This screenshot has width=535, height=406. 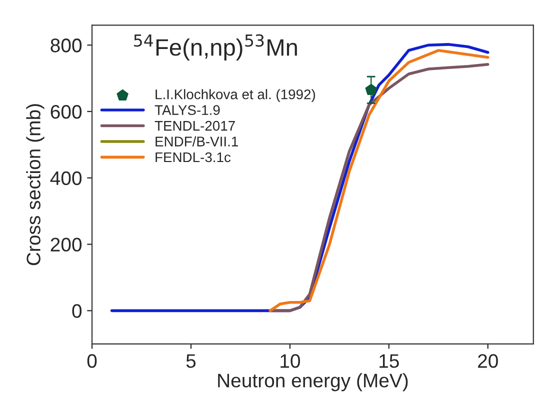 I want to click on x-axis-title: Neutron energy (MeV), so click(x=313, y=382).